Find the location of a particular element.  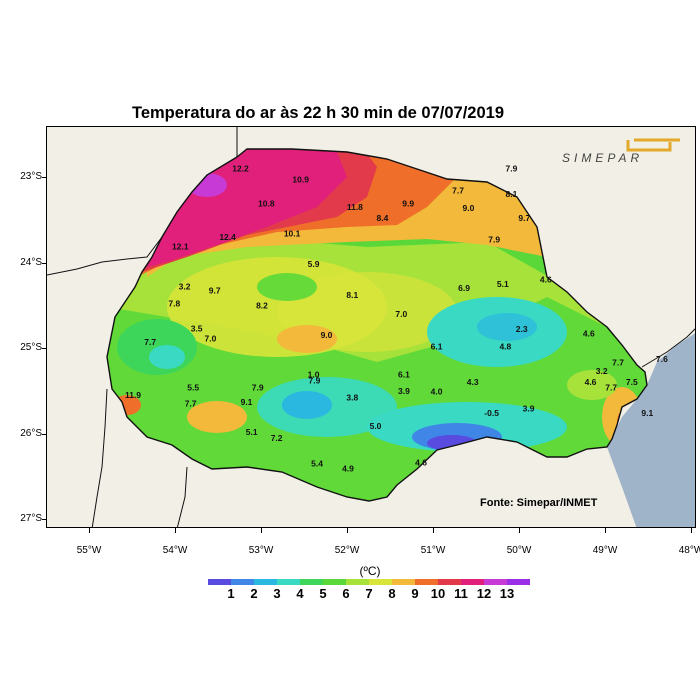

station-label: 12.2 is located at coordinates (240, 168).